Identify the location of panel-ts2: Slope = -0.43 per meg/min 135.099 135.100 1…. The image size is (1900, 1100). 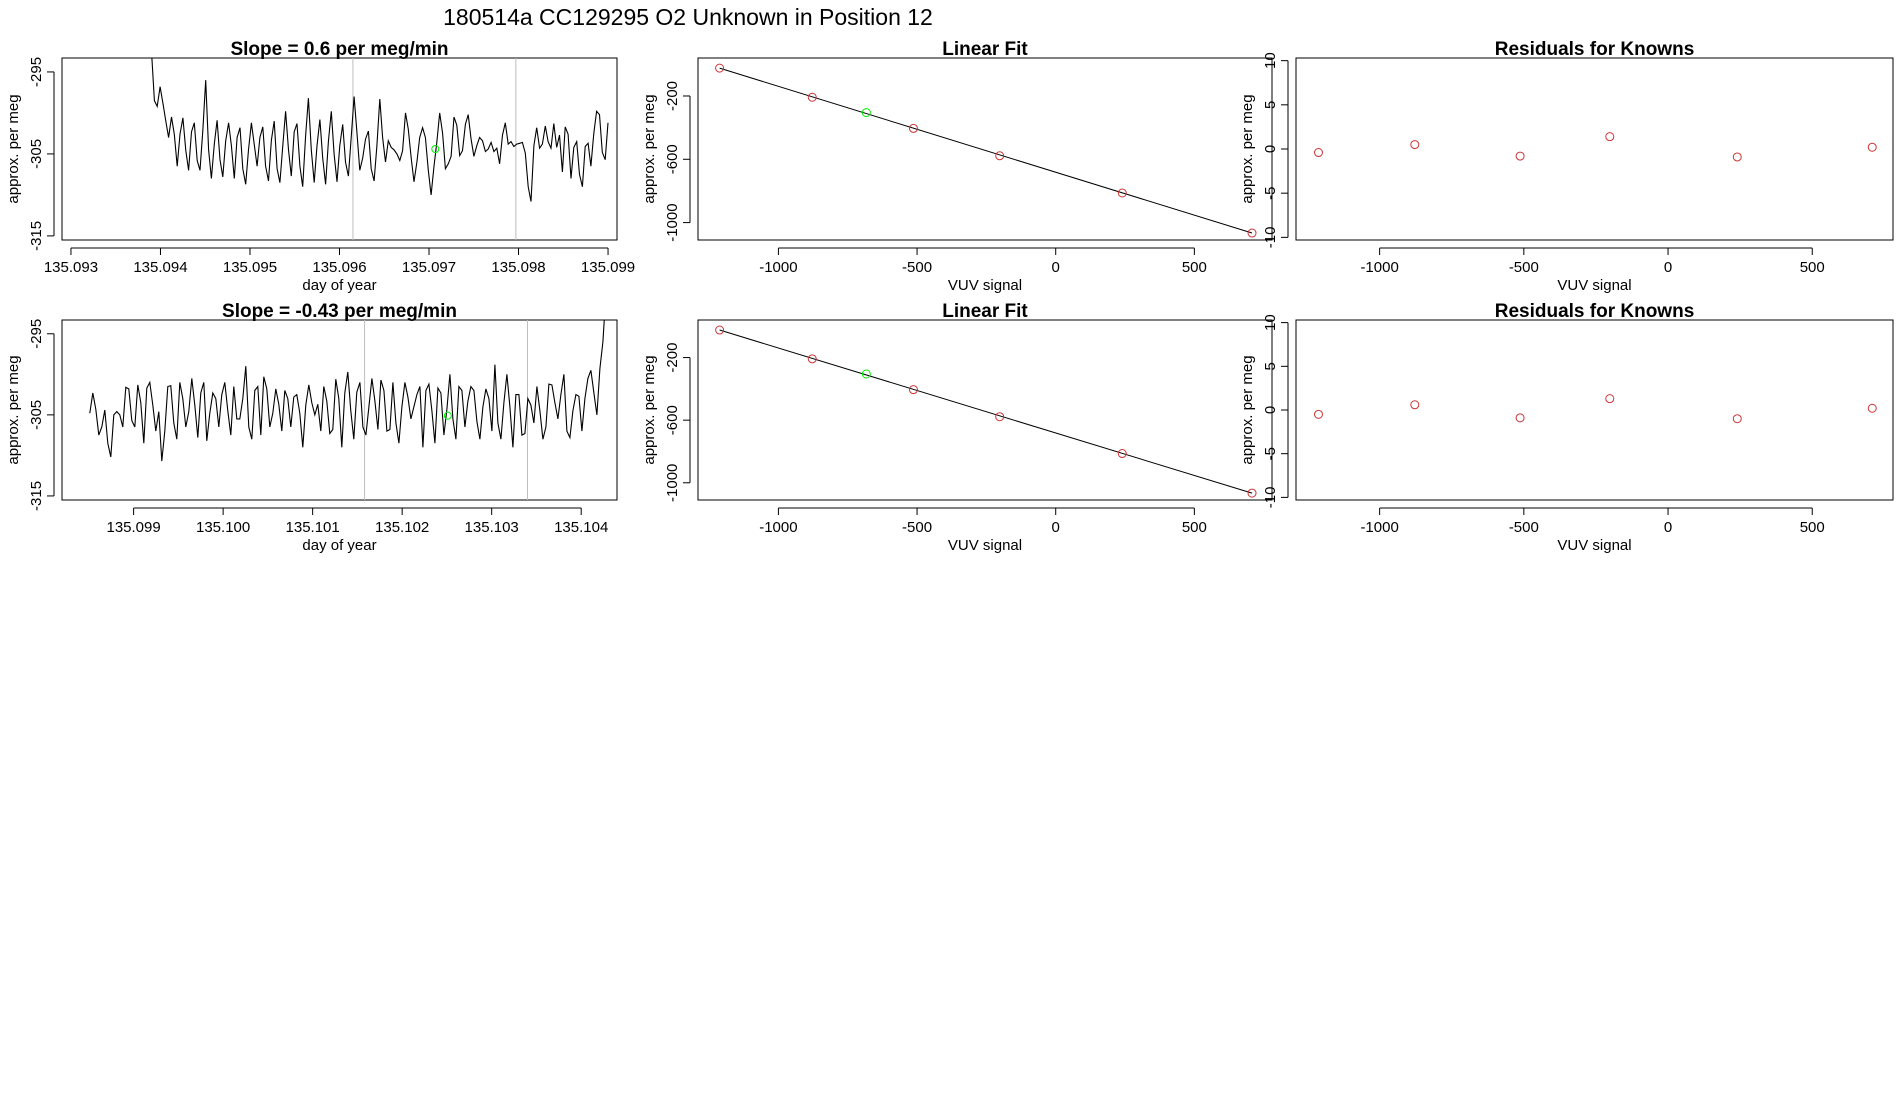
(311, 427).